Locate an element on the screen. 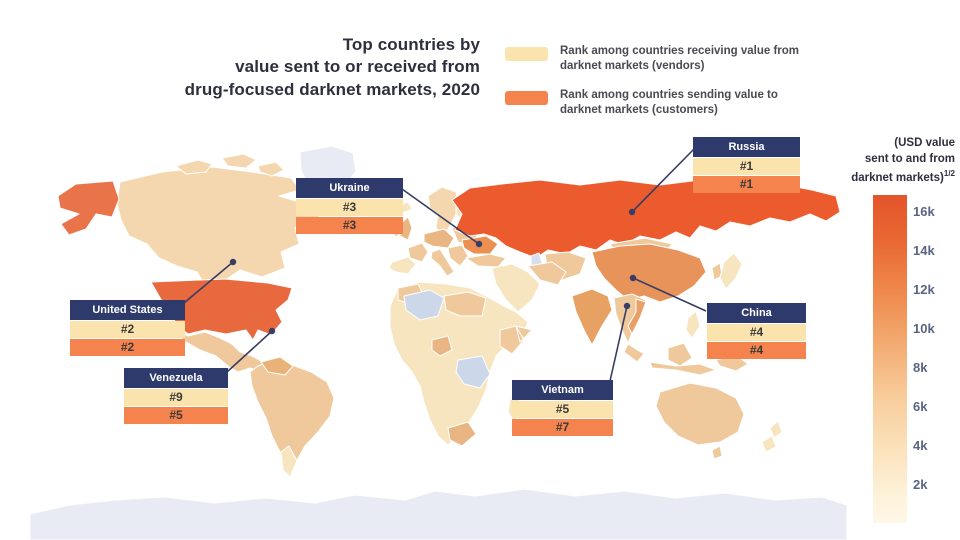 Image resolution: width=960 pixels, height=540 pixels. legend-swatch-customers is located at coordinates (526, 98).